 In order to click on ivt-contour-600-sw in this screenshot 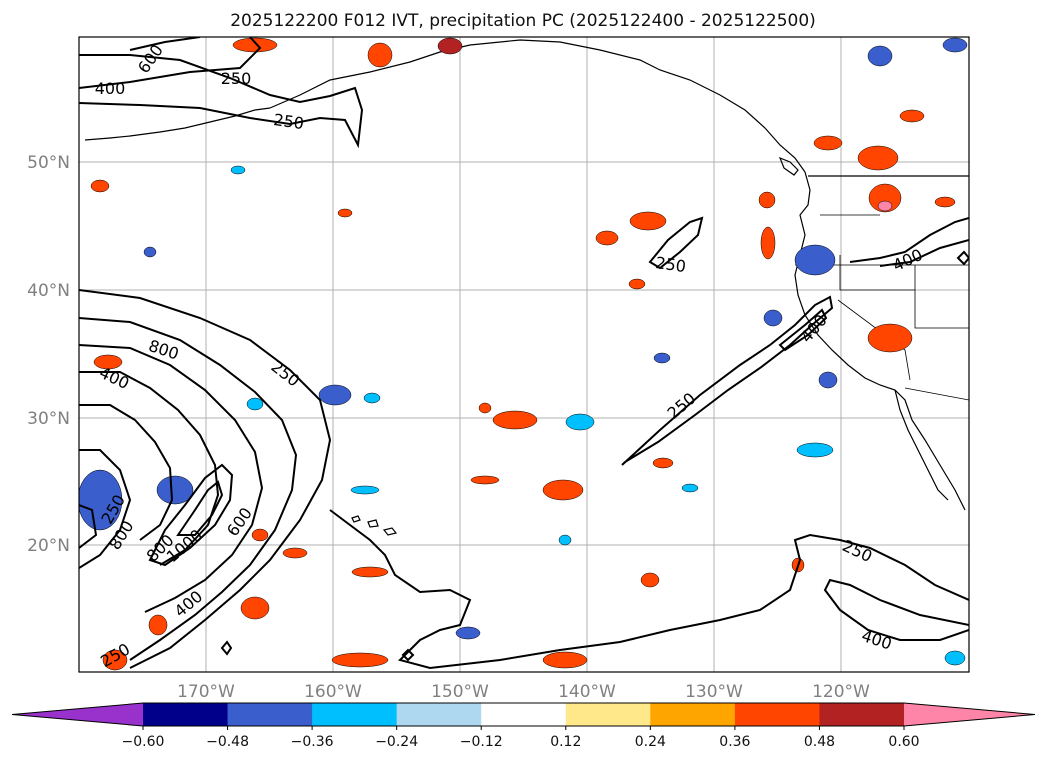, I will do `click(171, 478)`.